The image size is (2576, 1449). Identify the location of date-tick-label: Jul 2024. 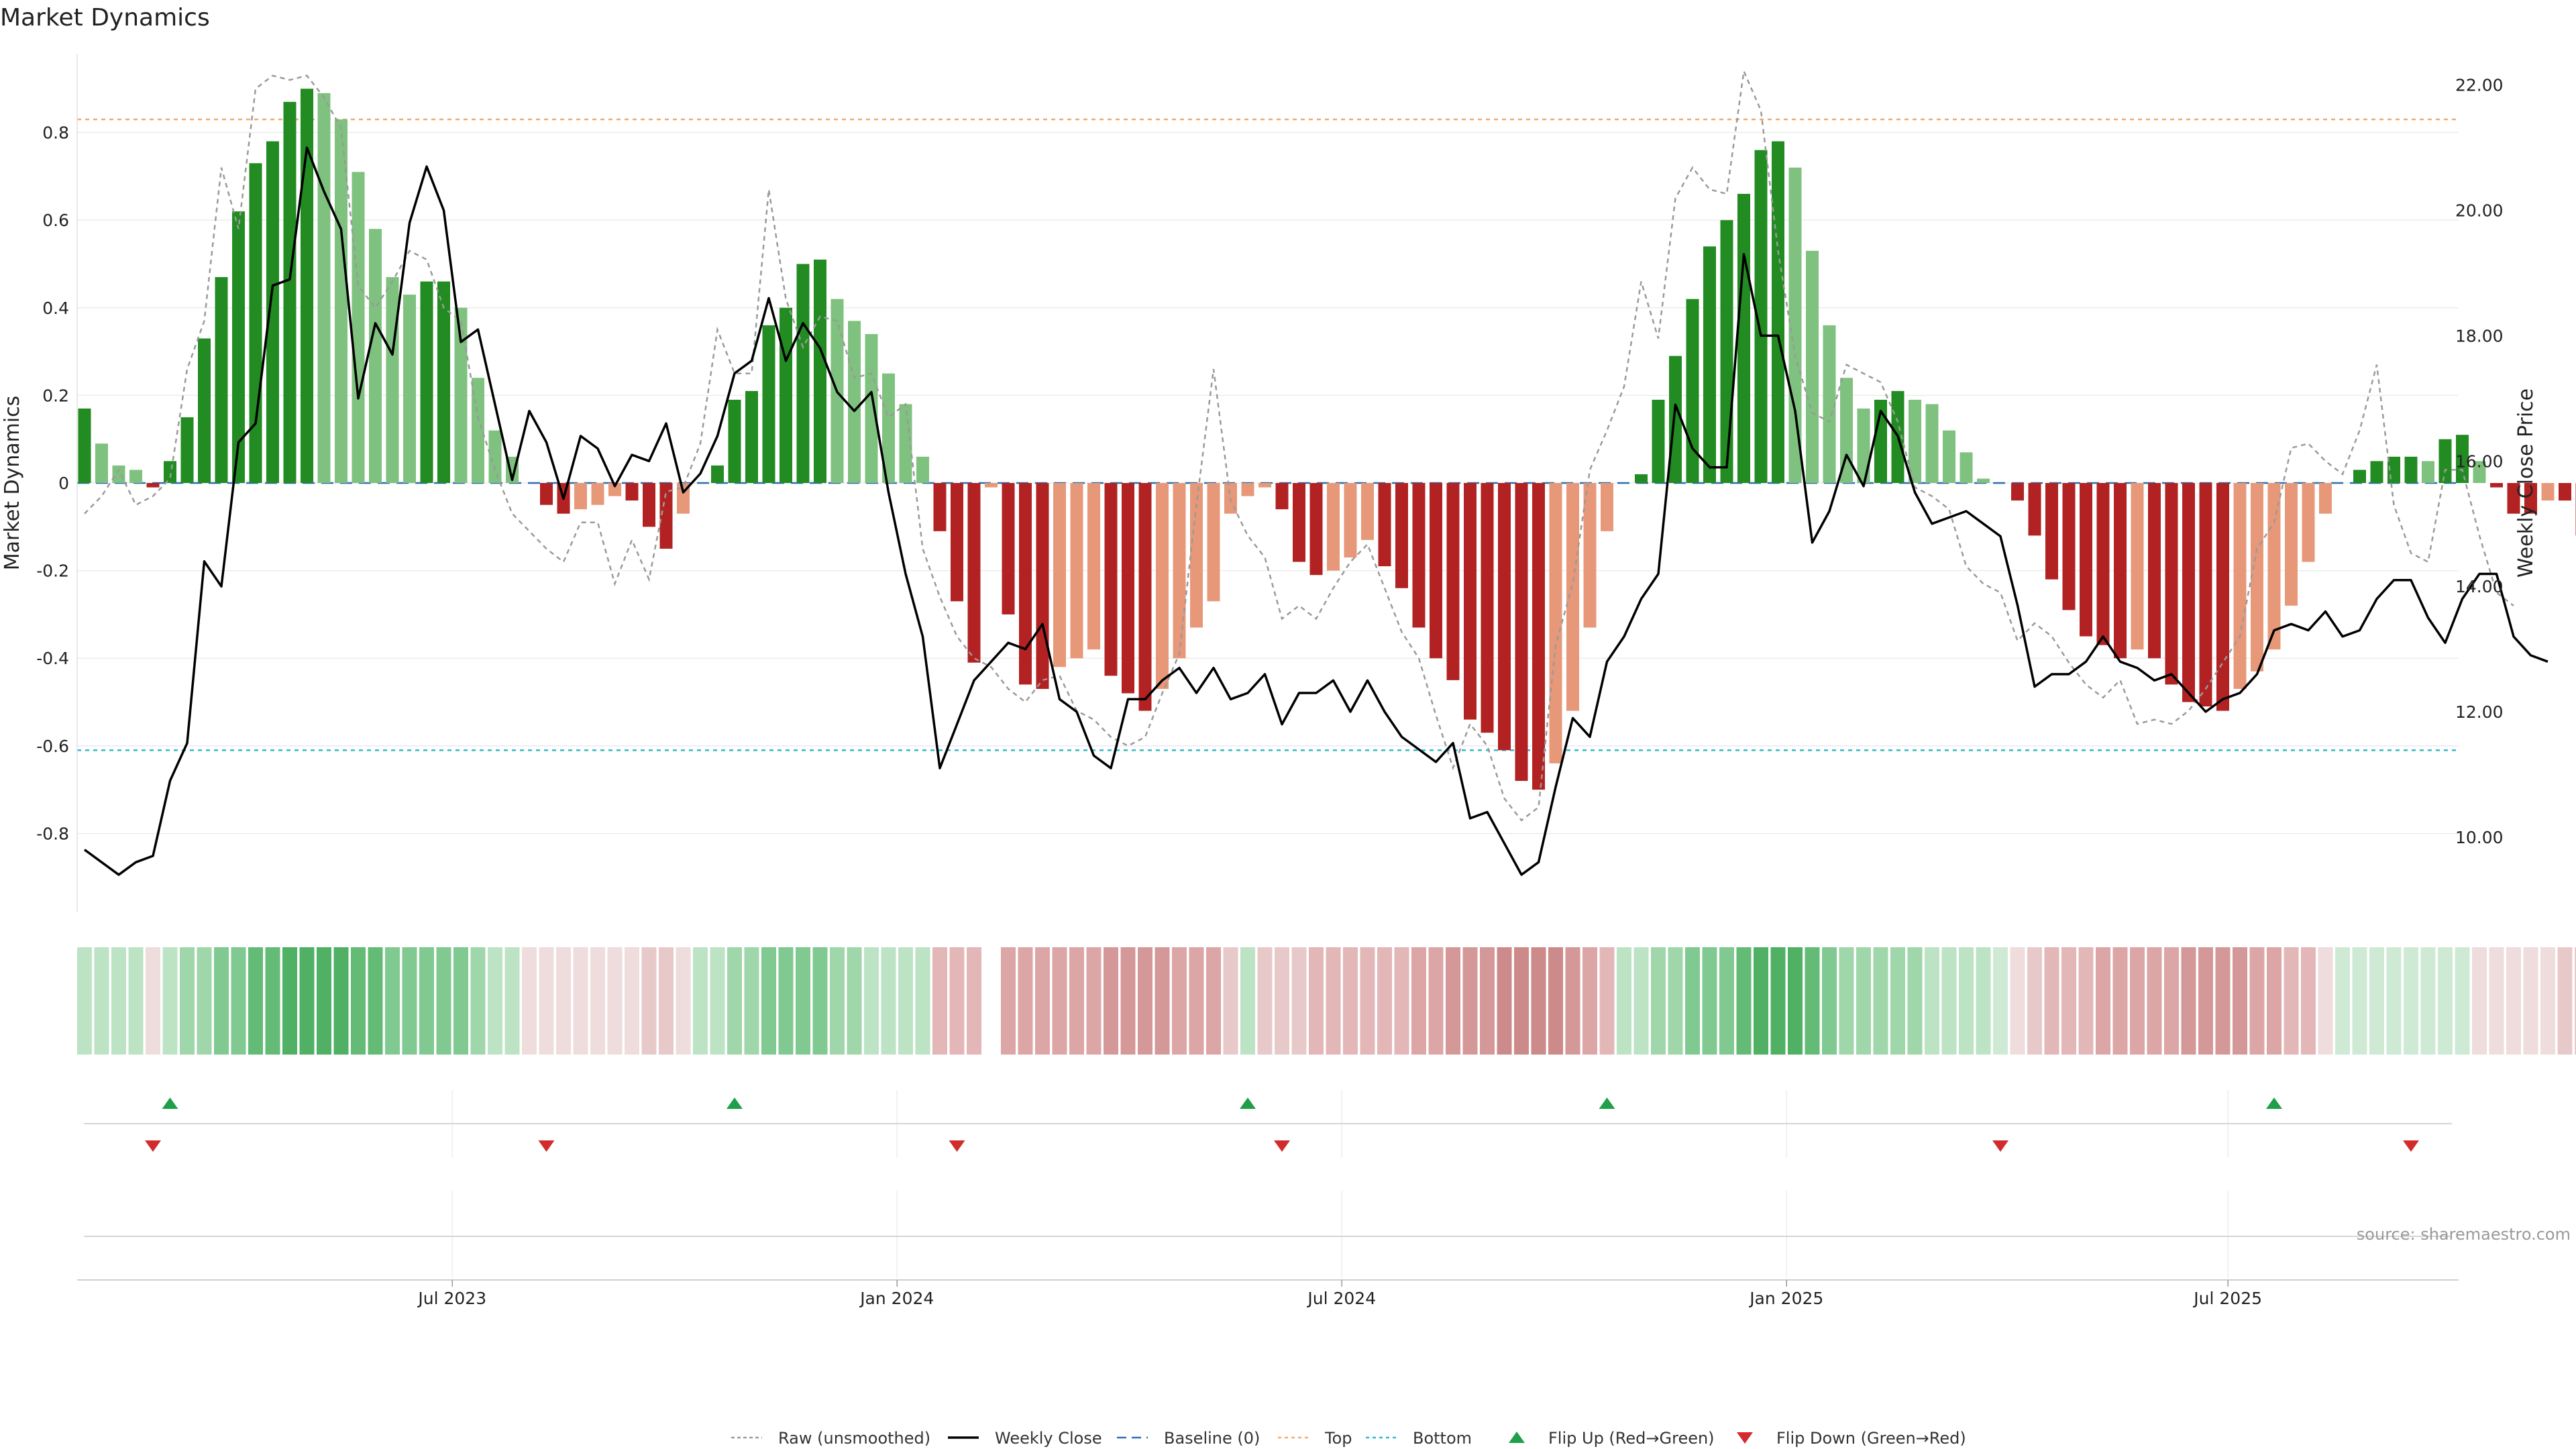
(1341, 1298).